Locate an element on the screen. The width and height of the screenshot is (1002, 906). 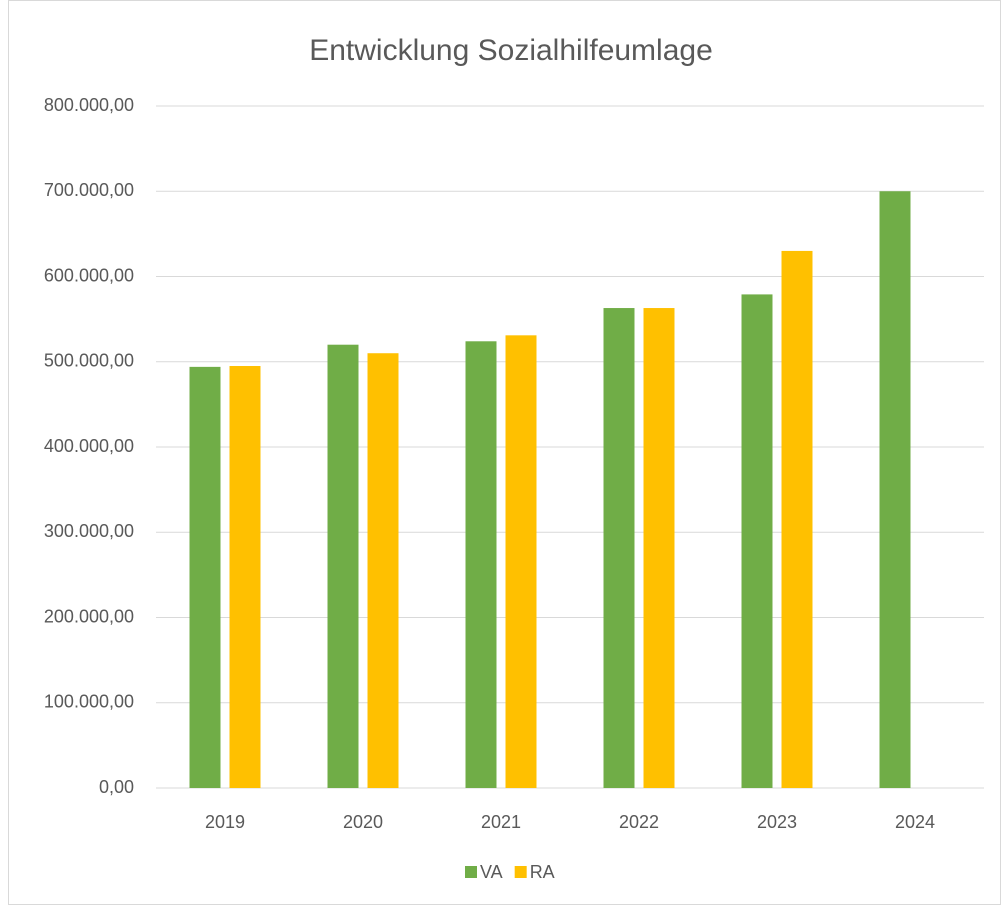
y-tick-label: 300.000,00 is located at coordinates (89, 531).